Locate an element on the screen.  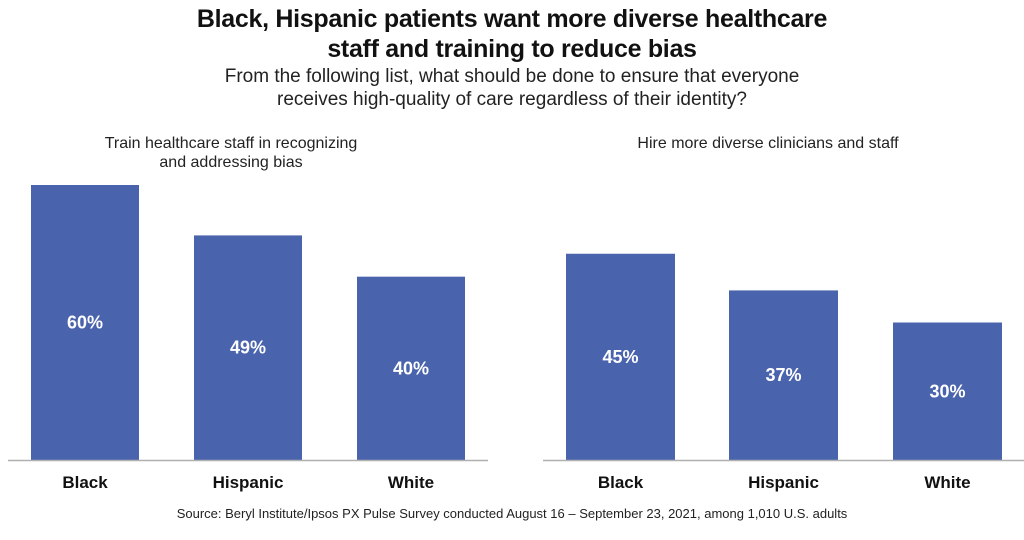
panel-title-line: and addressing bias is located at coordinates (230, 162).